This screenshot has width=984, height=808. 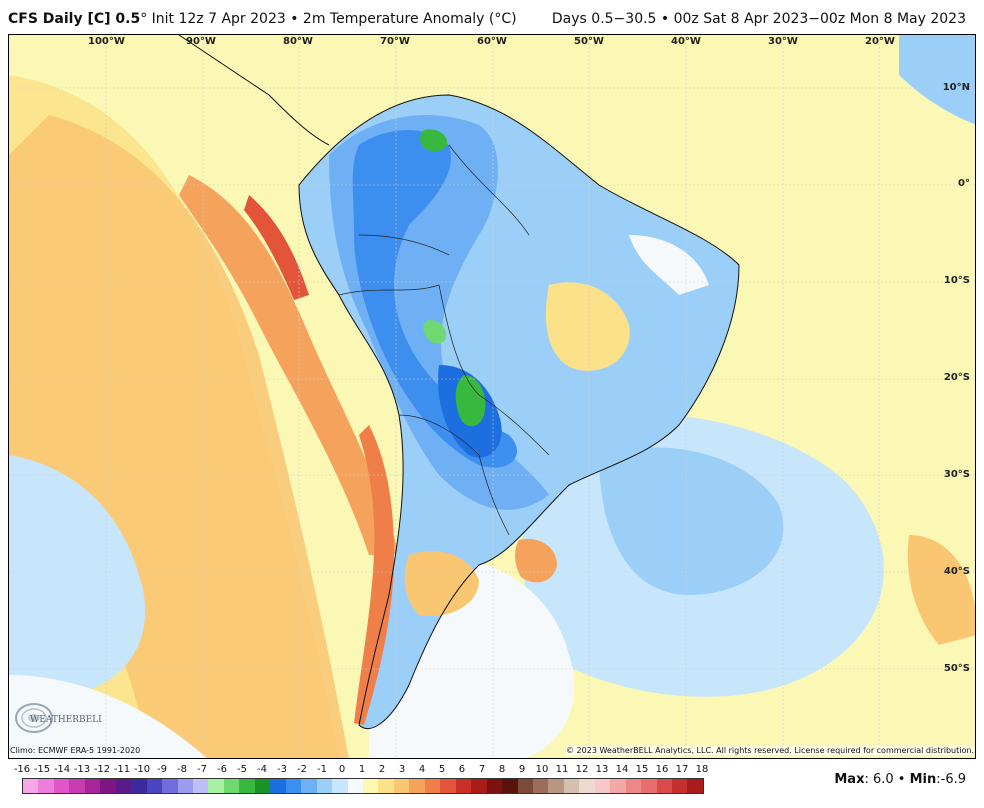 What do you see at coordinates (923, 779) in the screenshot?
I see `min-label: Min` at bounding box center [923, 779].